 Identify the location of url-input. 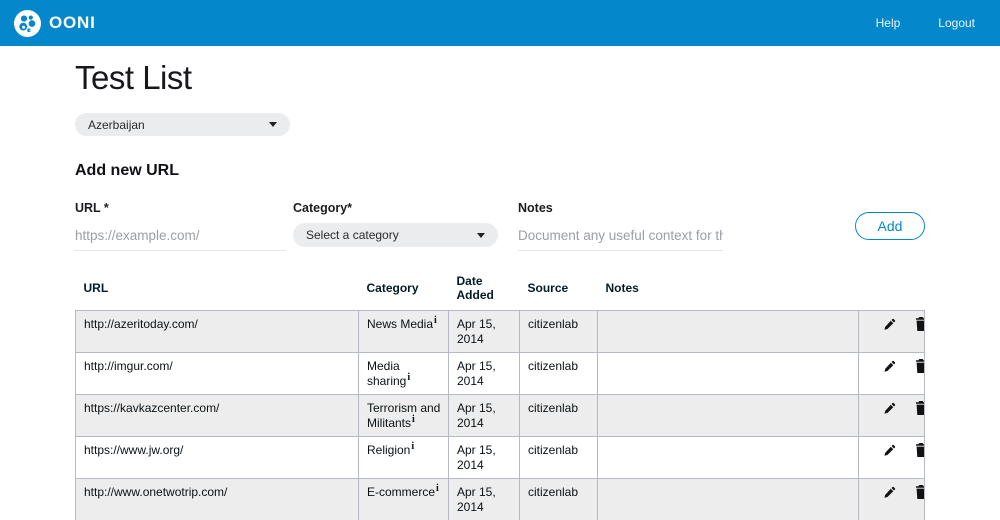
(180, 237).